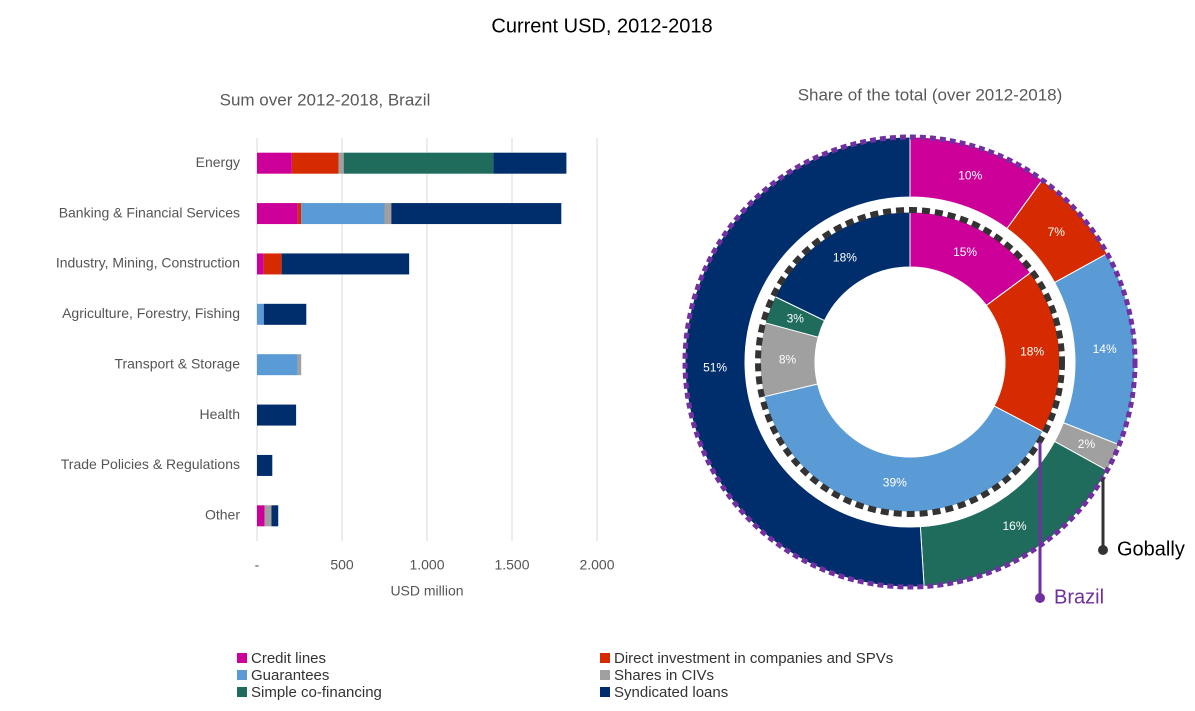 This screenshot has width=1195, height=711. Describe the element at coordinates (930, 94) in the screenshot. I see `donut-title: Share of the total (over 2012-2018)` at that location.